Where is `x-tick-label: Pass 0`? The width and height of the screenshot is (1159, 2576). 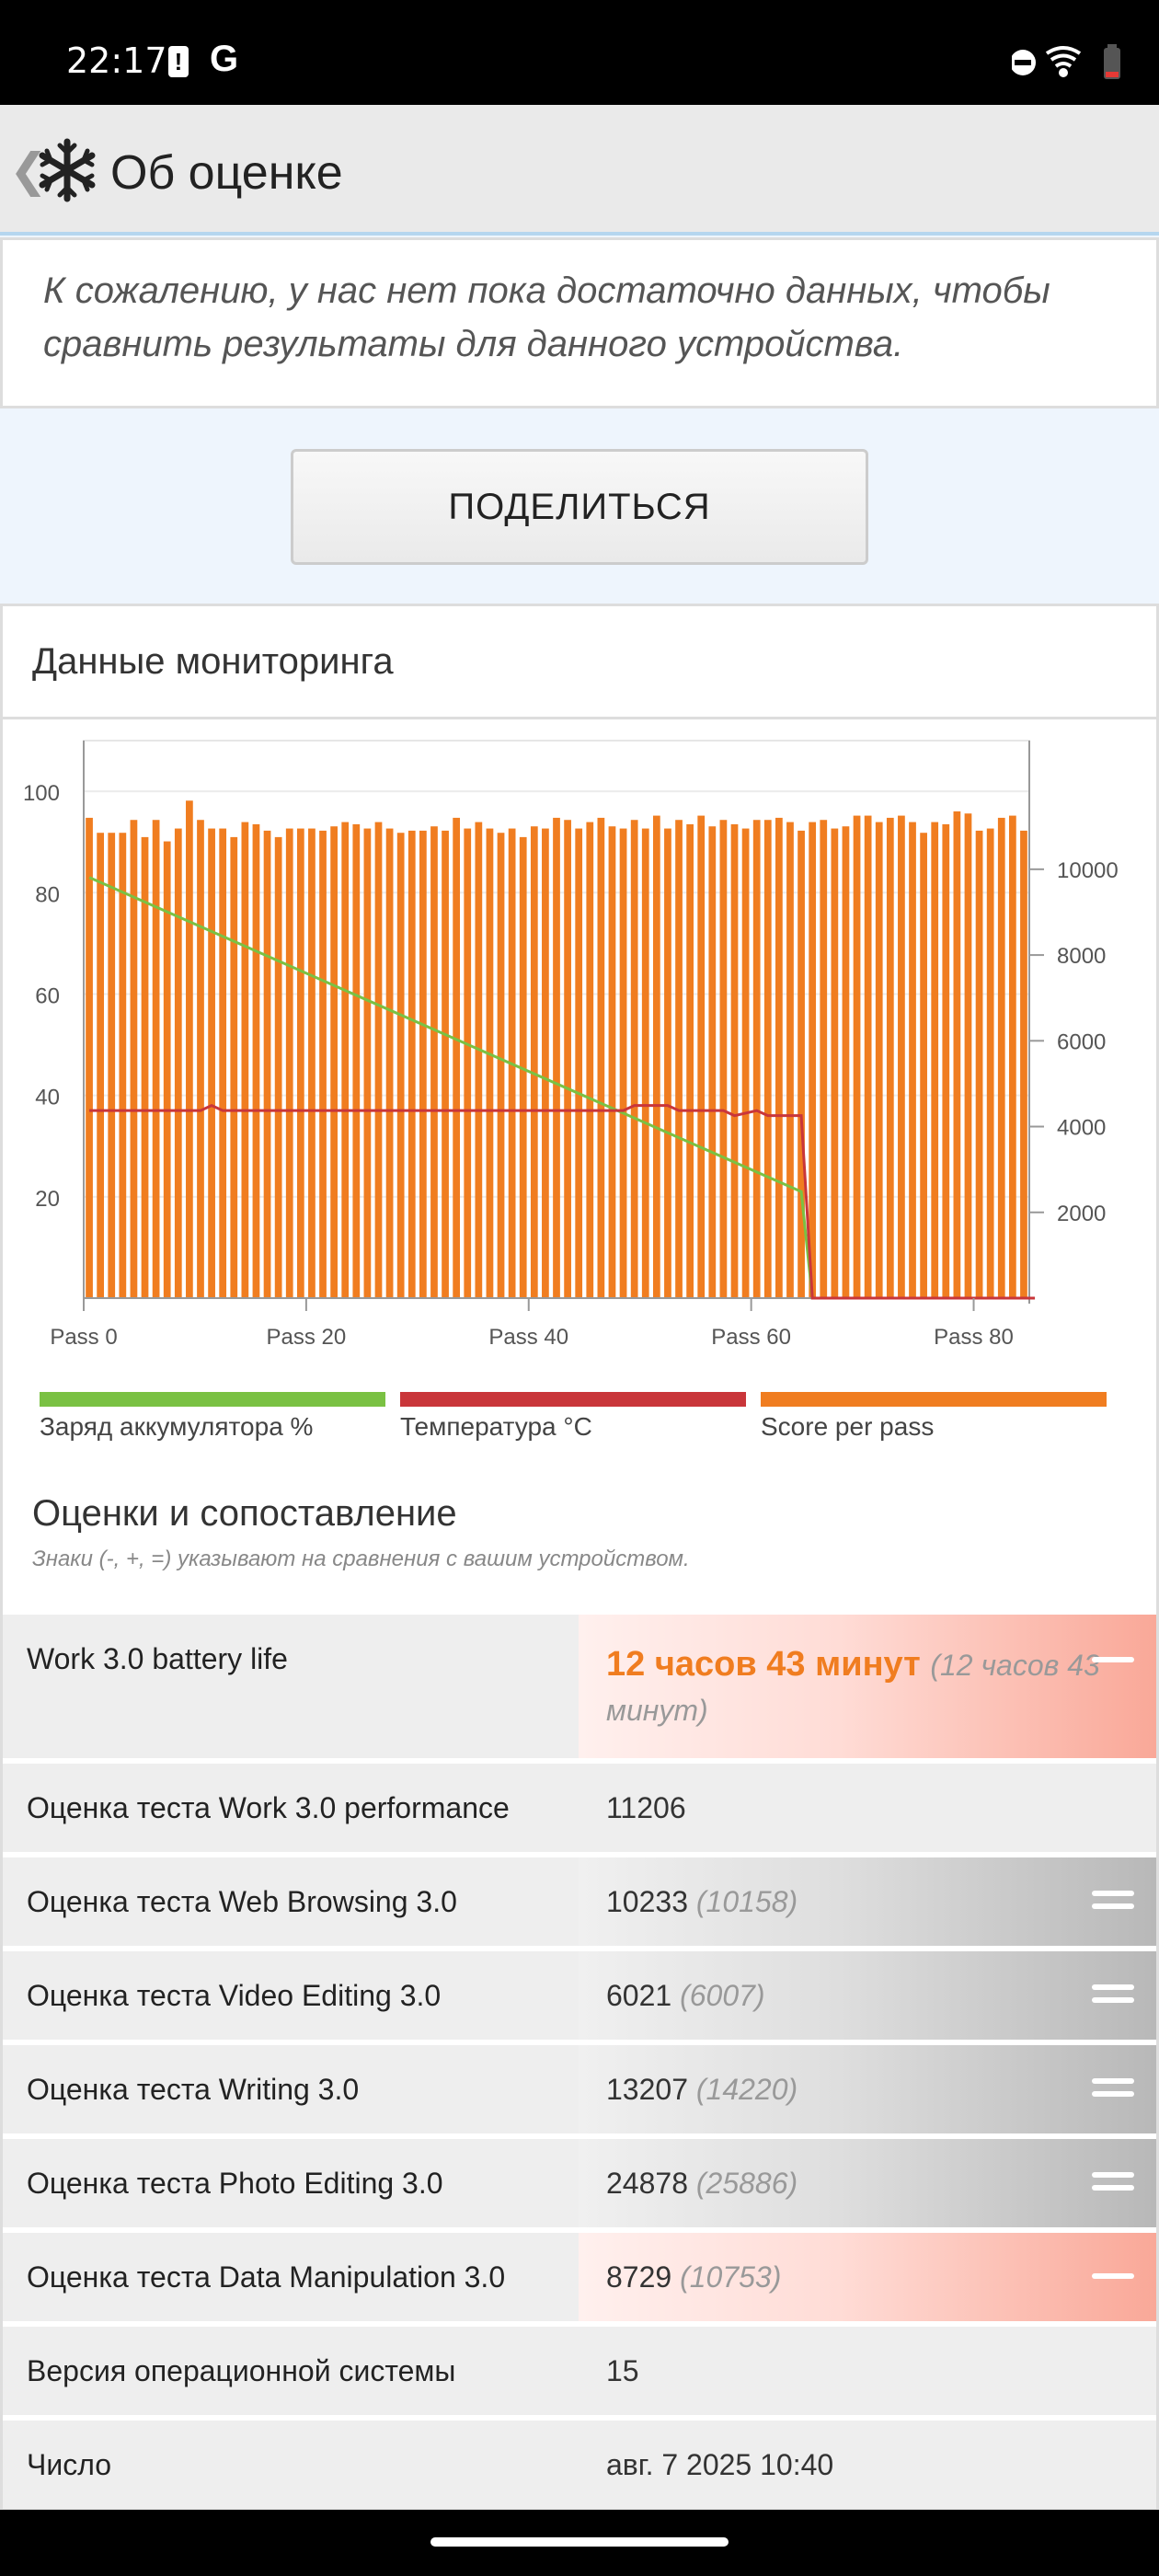
x-tick-label: Pass 0 is located at coordinates (83, 1337).